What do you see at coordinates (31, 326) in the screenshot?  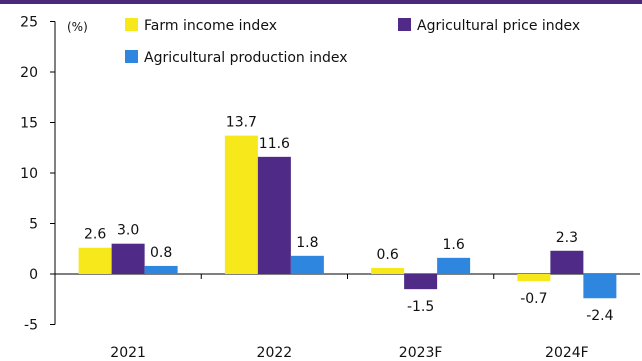 I see `y-tick-label: -5` at bounding box center [31, 326].